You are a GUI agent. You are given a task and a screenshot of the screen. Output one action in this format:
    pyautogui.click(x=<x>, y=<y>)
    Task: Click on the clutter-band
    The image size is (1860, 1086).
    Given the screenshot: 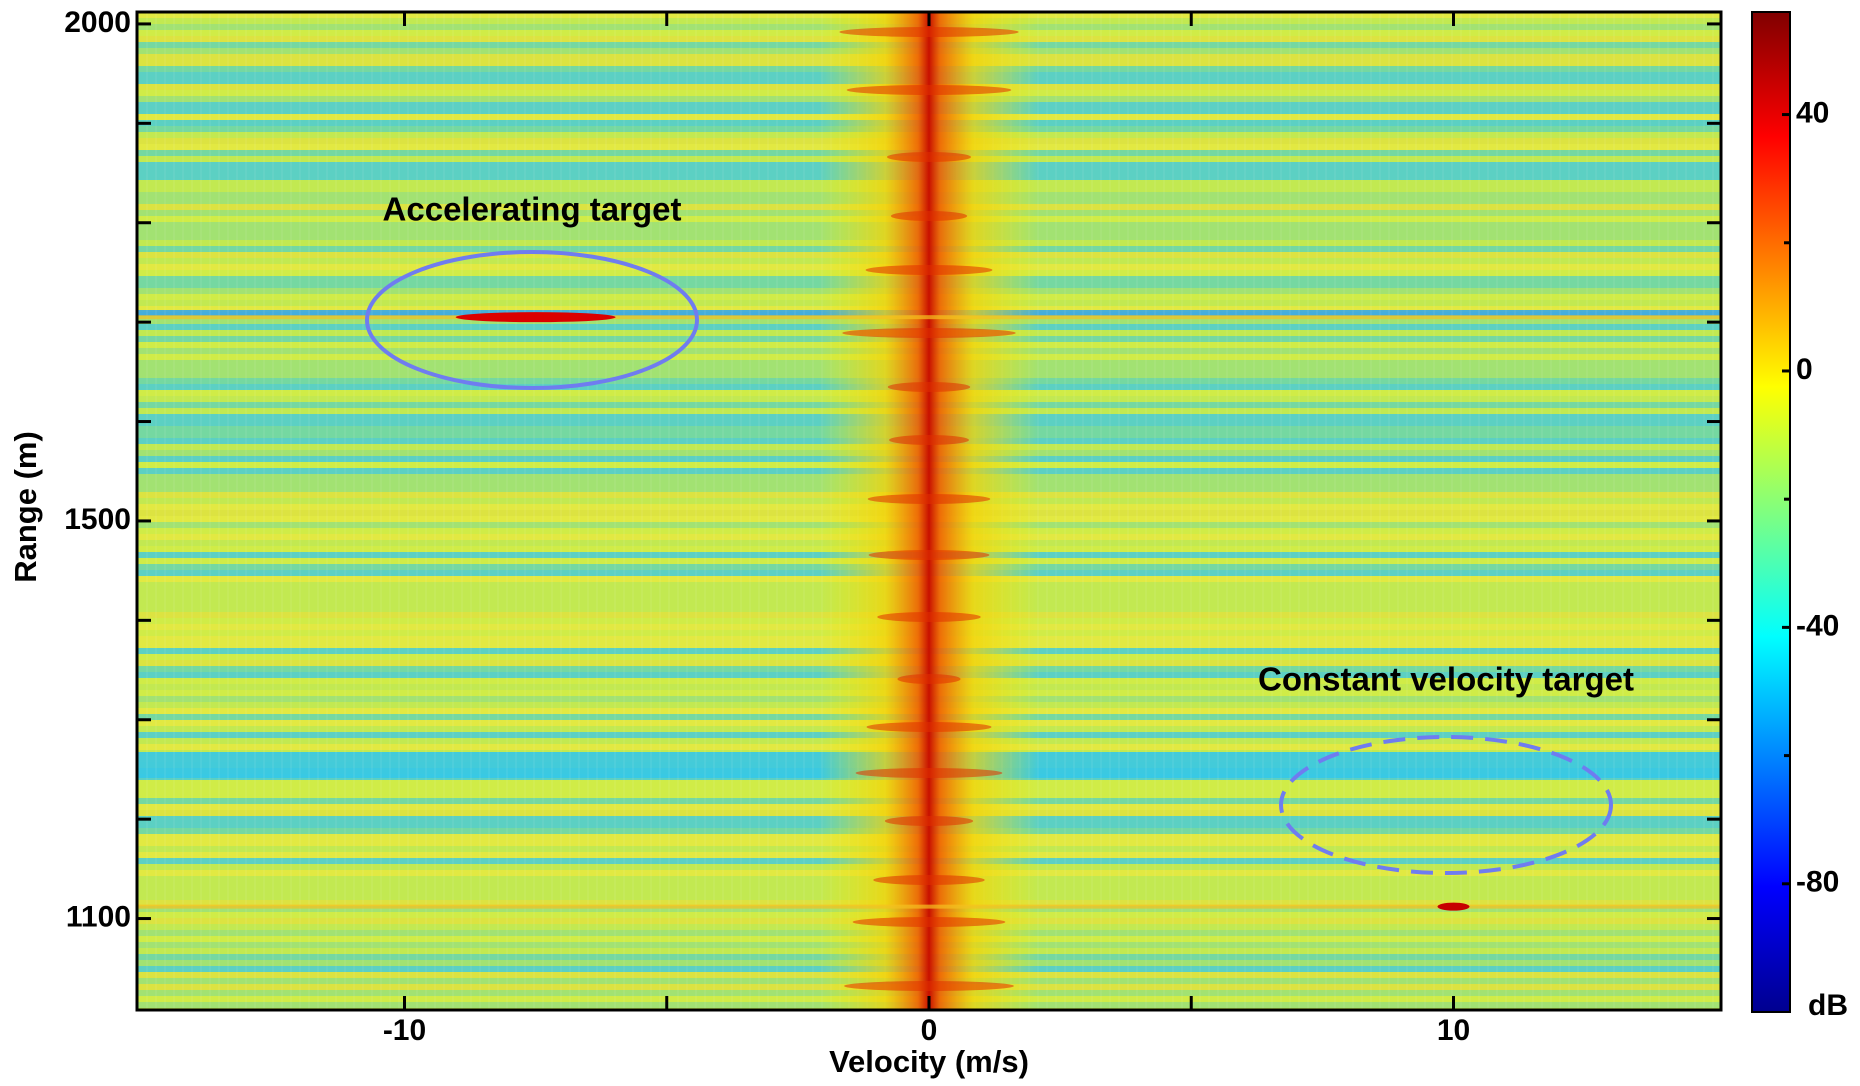 What is the action you would take?
    pyautogui.click(x=929, y=511)
    